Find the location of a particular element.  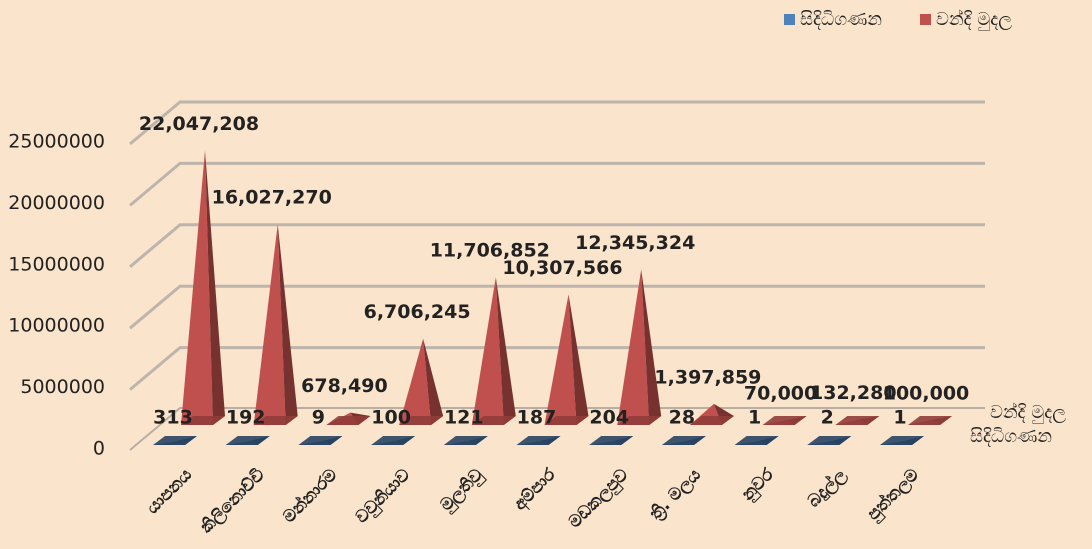

value-label: 2 is located at coordinates (827, 418).